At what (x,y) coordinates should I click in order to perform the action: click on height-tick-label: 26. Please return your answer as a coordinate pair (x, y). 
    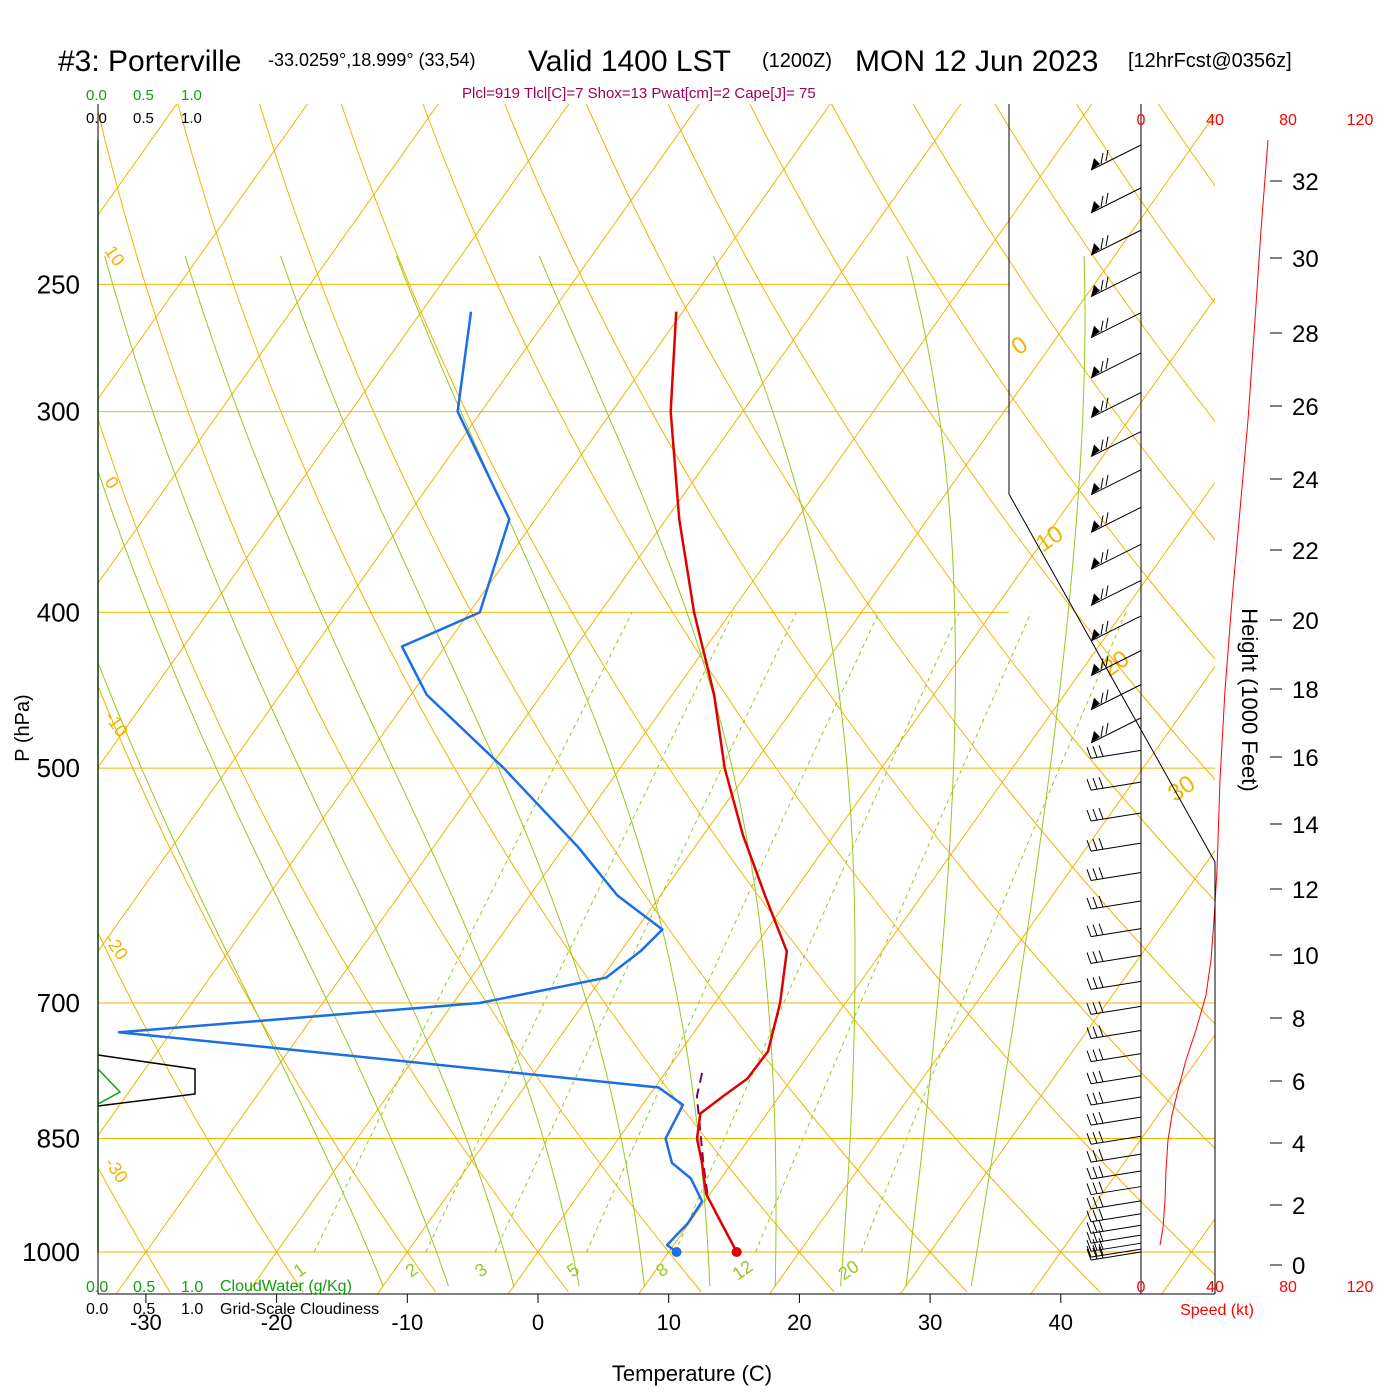
    Looking at the image, I should click on (1305, 407).